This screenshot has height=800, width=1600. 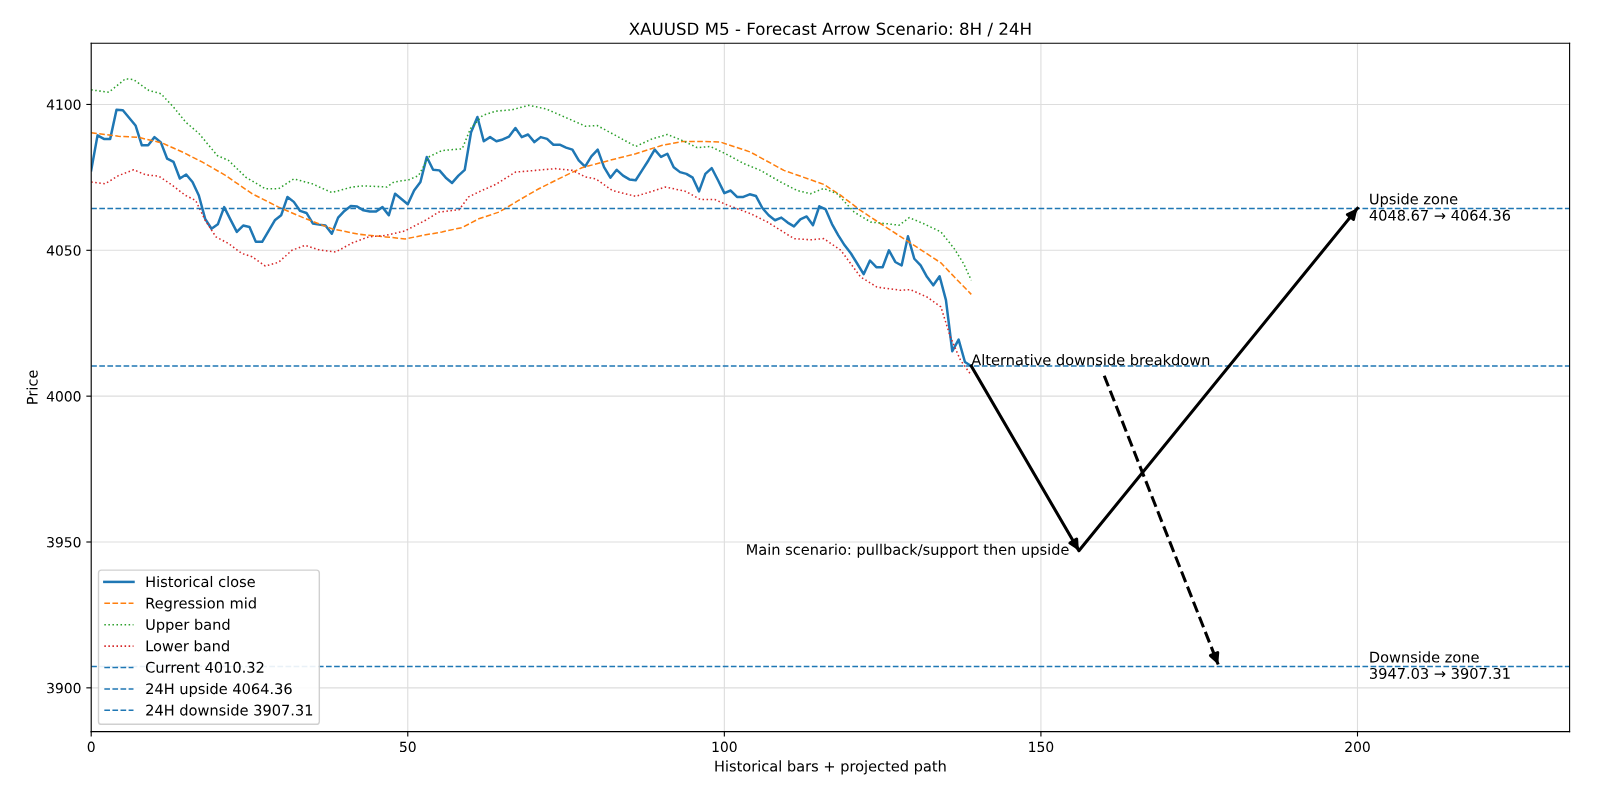 I want to click on x-tick-label: 100, so click(x=724, y=747).